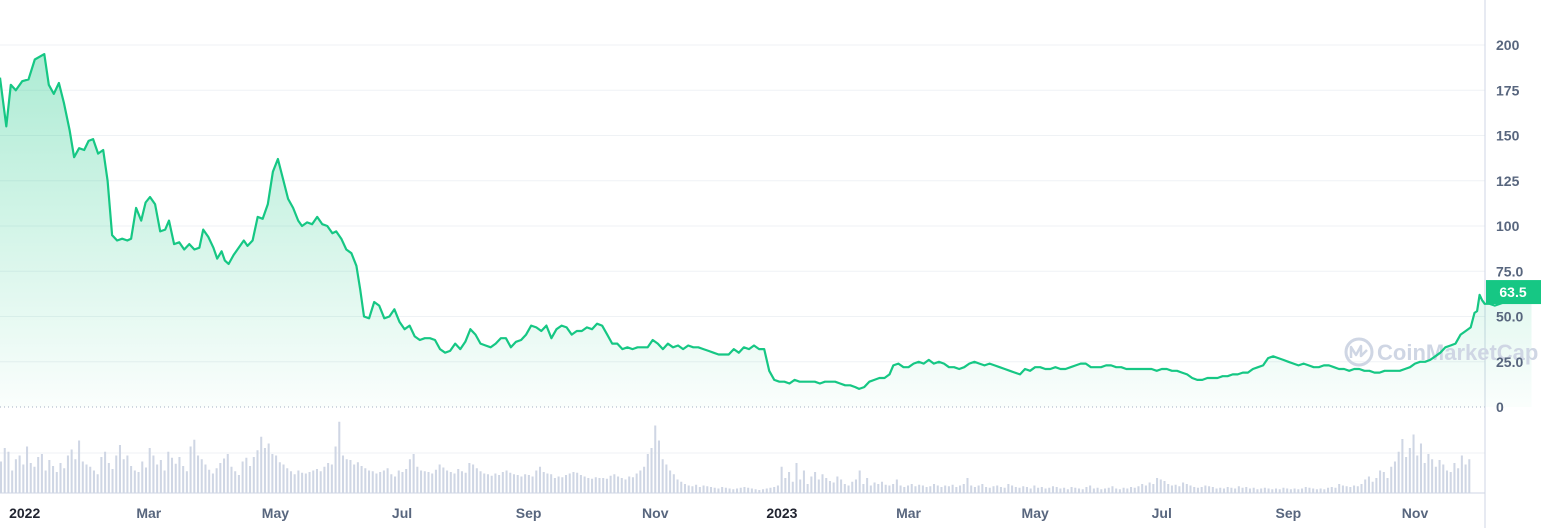 This screenshot has width=1541, height=528. I want to click on y-tick-label: 125, so click(1508, 181).